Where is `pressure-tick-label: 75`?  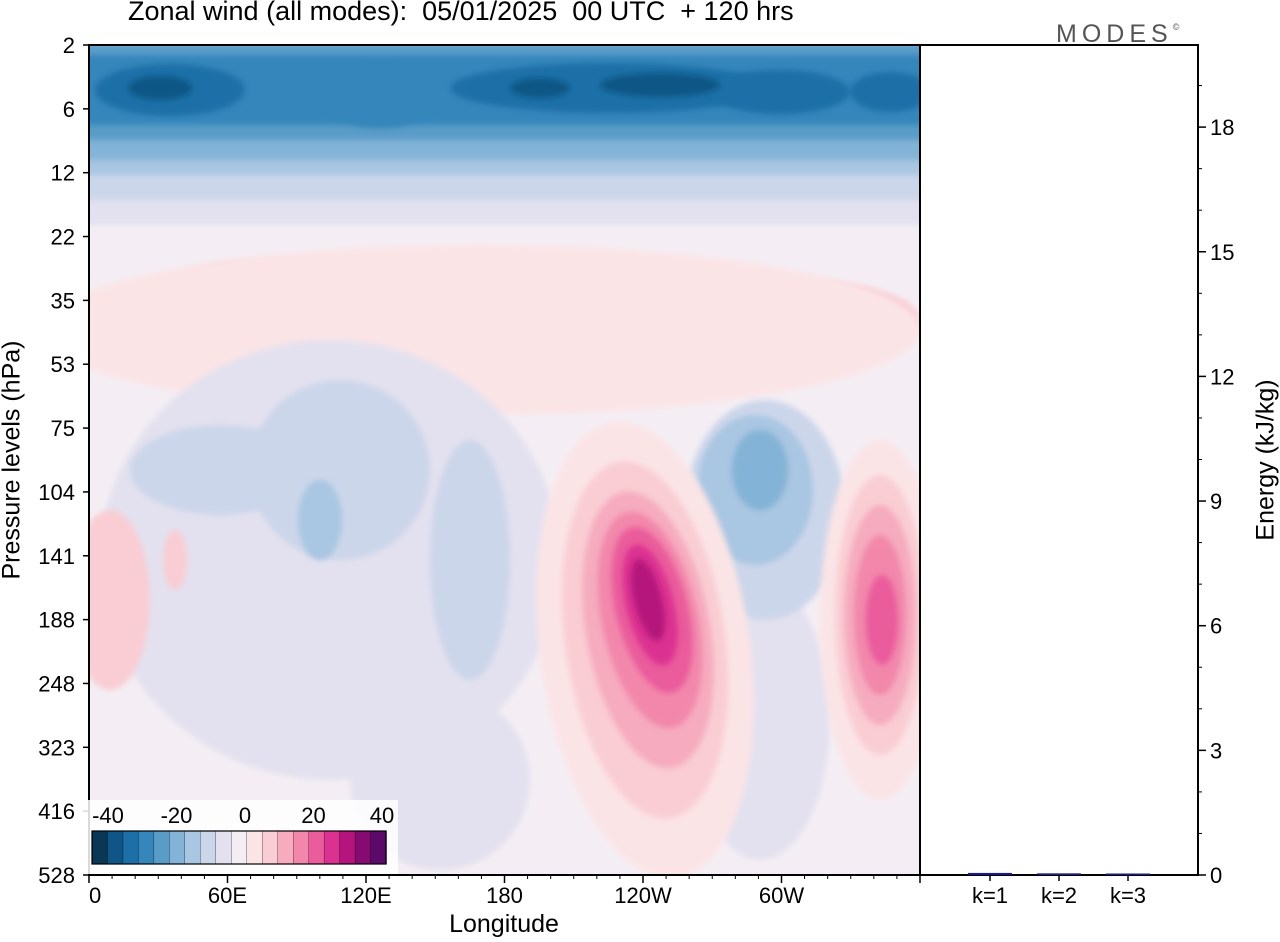
pressure-tick-label: 75 is located at coordinates (63, 428).